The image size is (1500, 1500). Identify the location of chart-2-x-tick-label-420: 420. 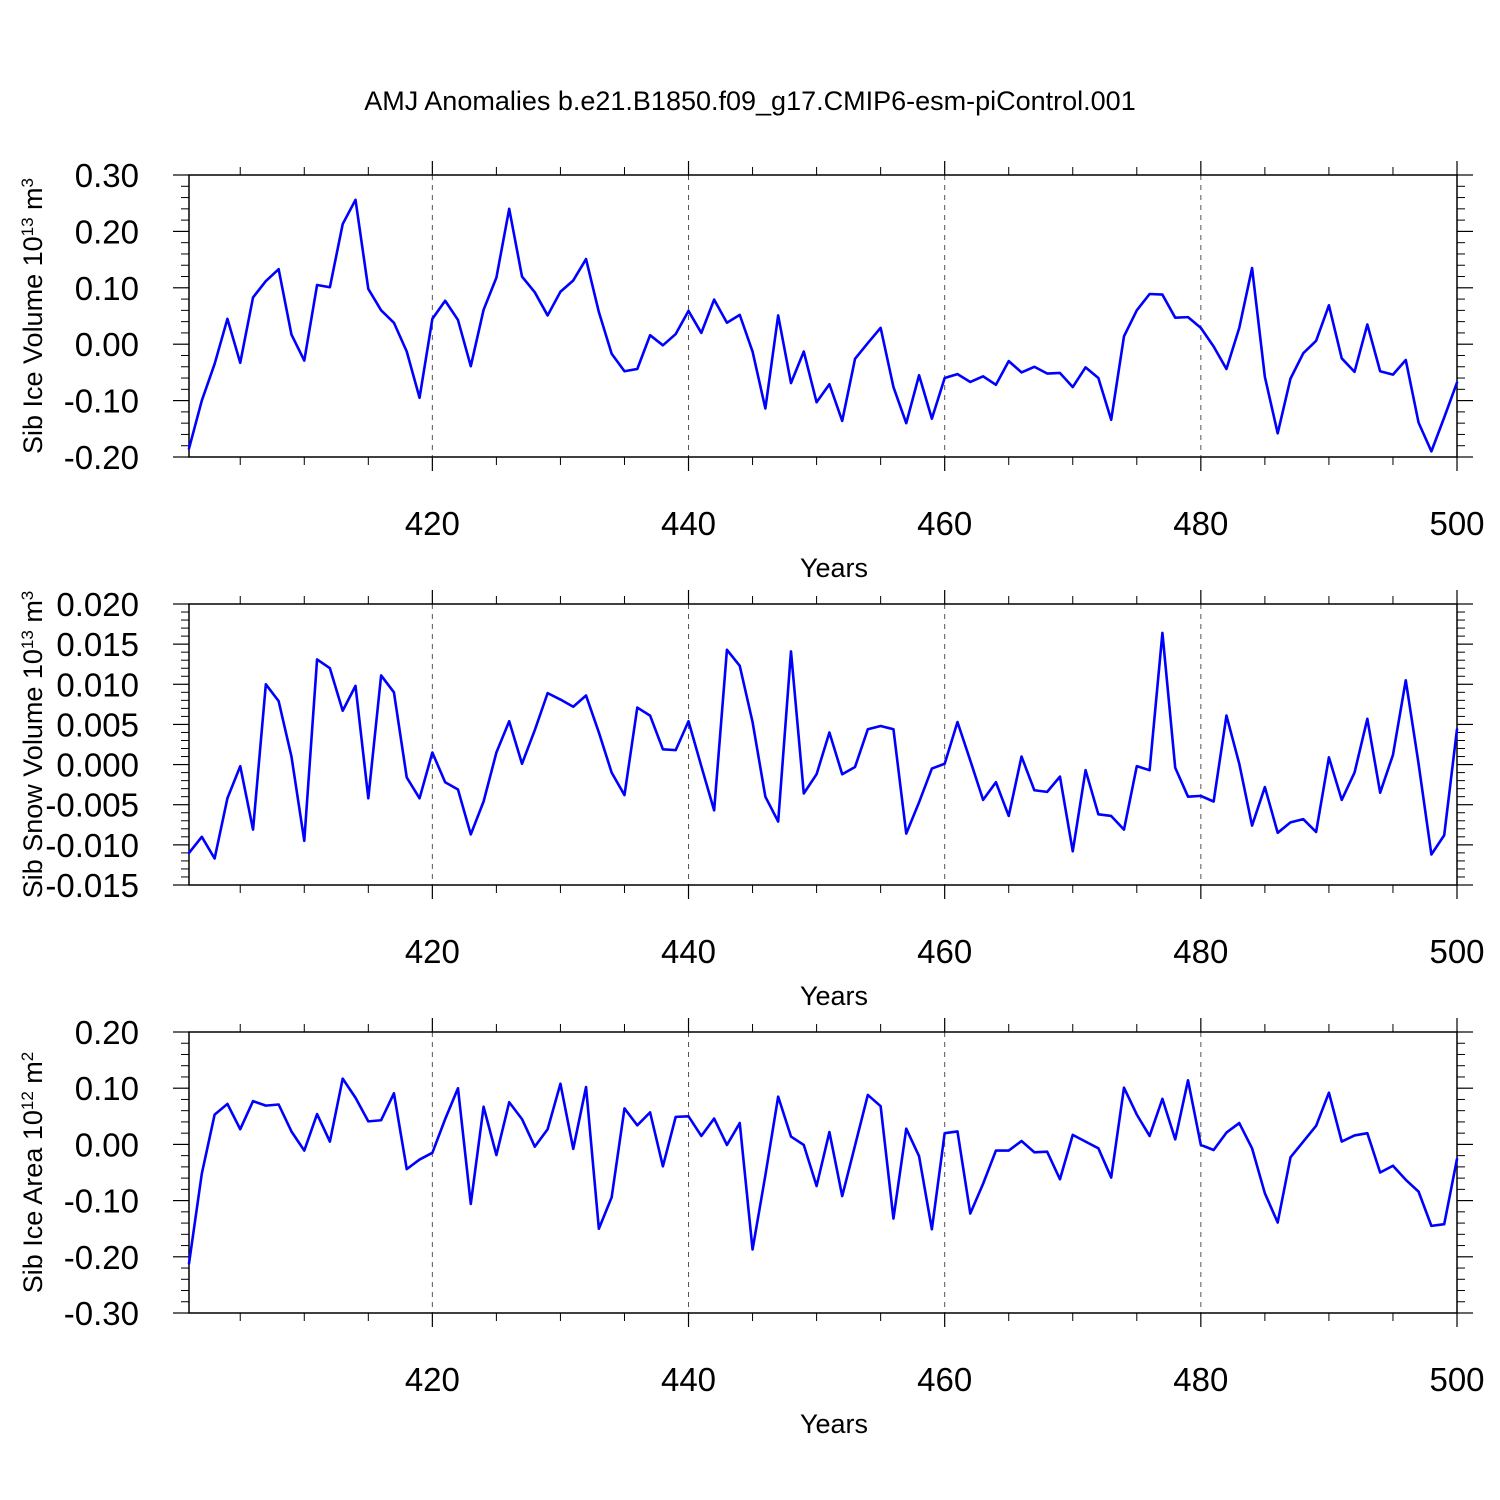
(432, 951).